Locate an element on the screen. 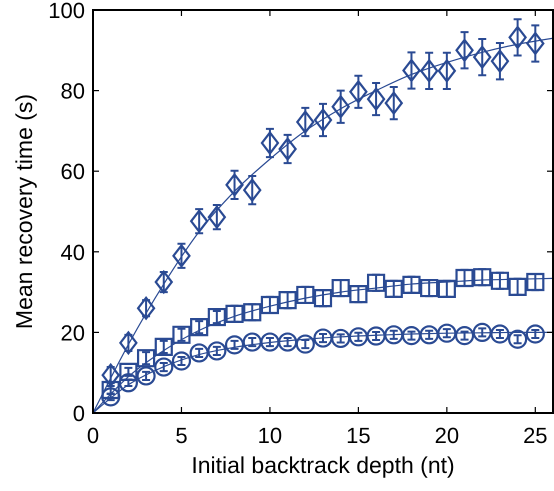 The image size is (554, 491). y-tick-label: 100 is located at coordinates (66, 11).